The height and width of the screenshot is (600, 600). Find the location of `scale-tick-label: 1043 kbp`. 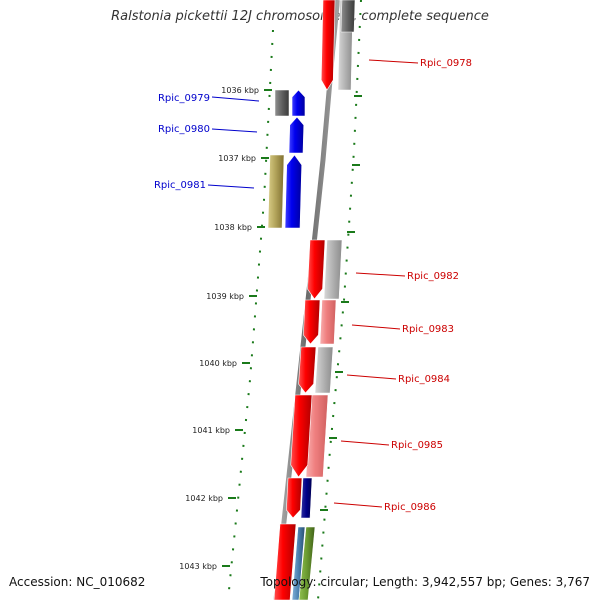

scale-tick-label: 1043 kbp is located at coordinates (198, 566).